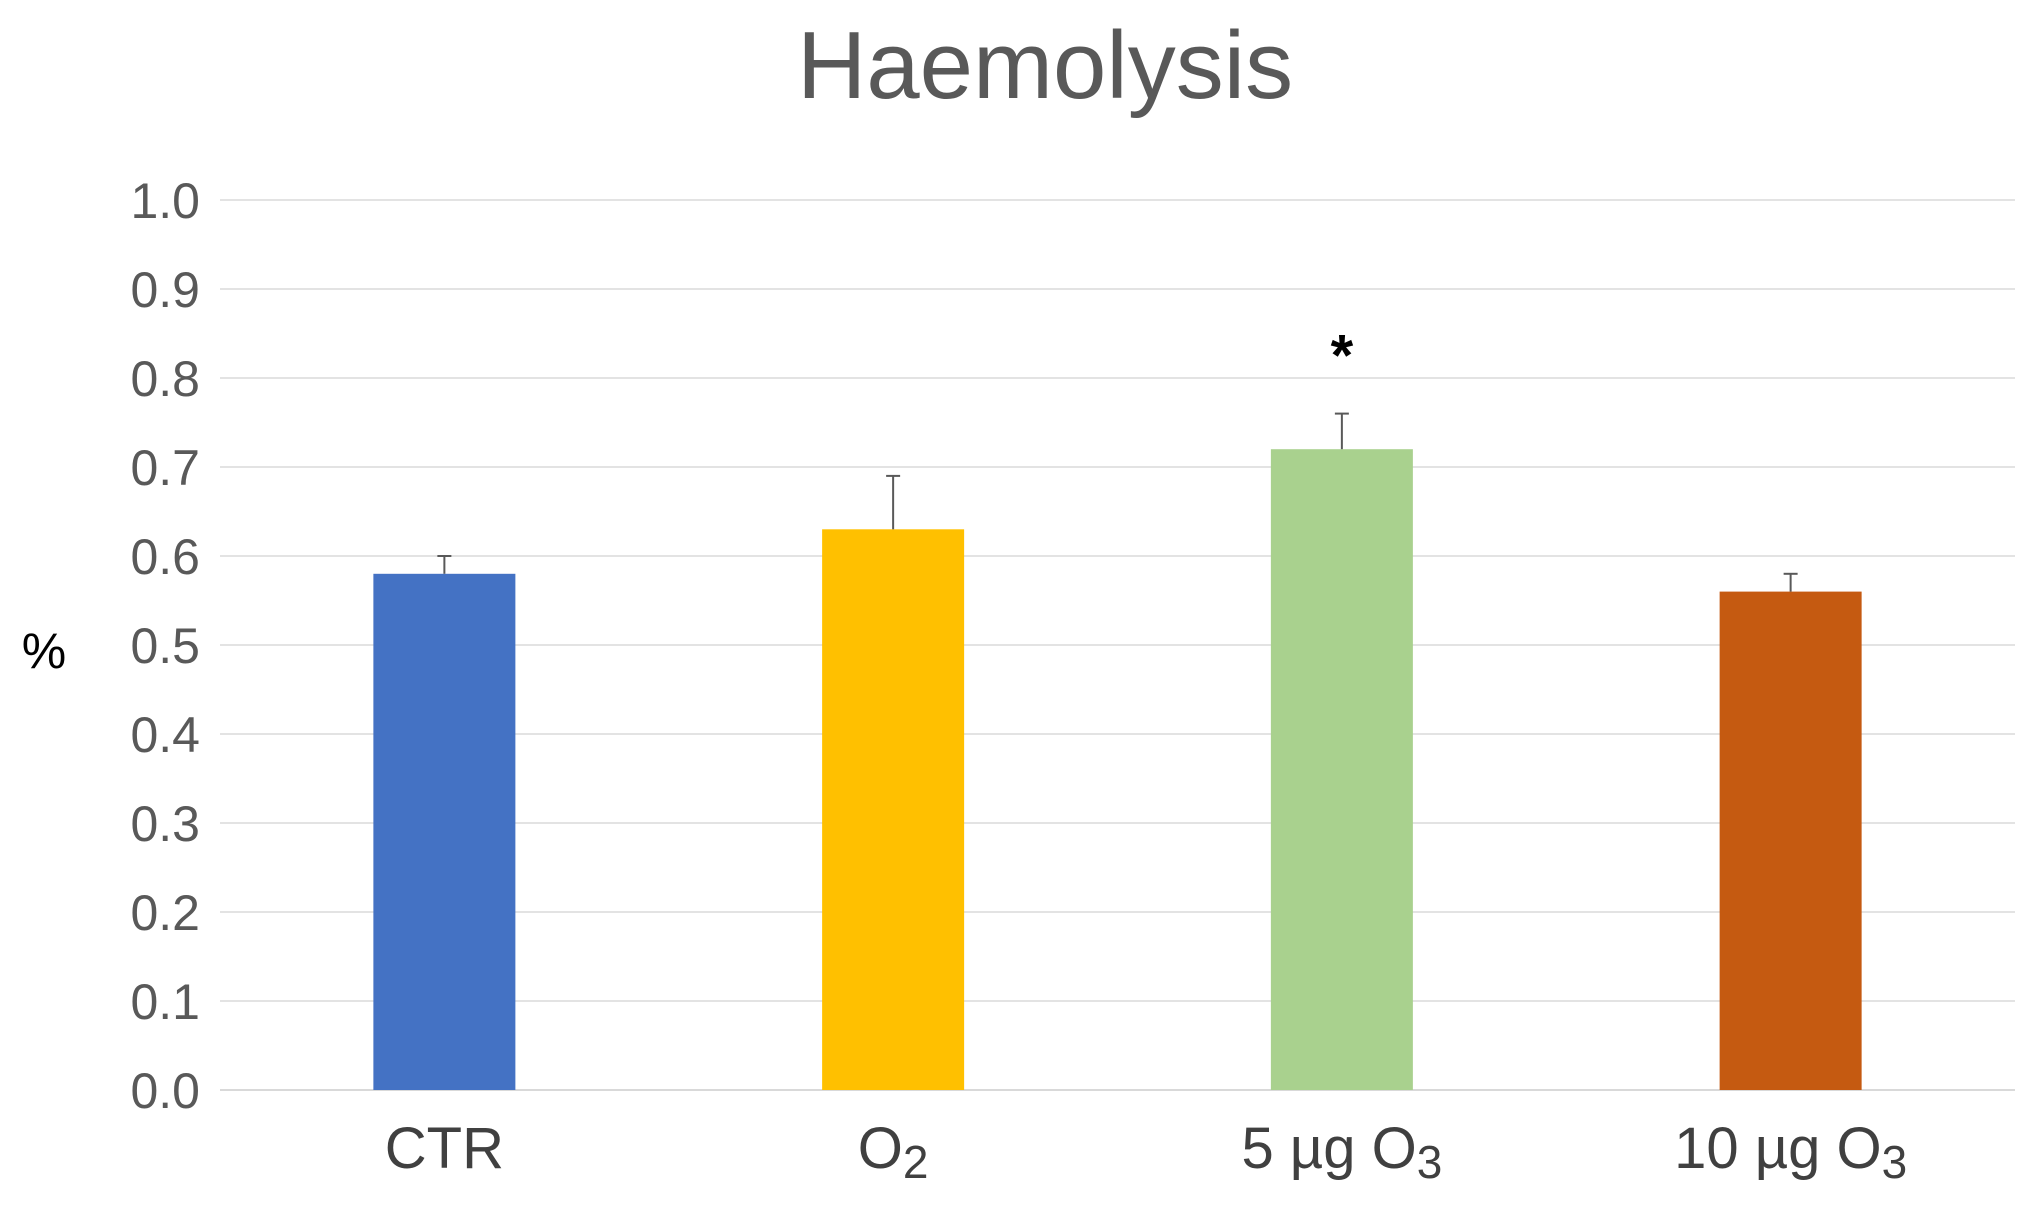  Describe the element at coordinates (165, 735) in the screenshot. I see `y-tick-label: 0.4` at that location.